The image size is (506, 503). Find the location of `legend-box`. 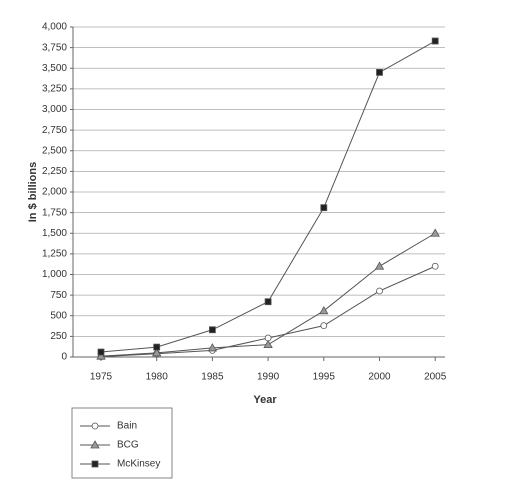

legend-box is located at coordinates (122, 443).